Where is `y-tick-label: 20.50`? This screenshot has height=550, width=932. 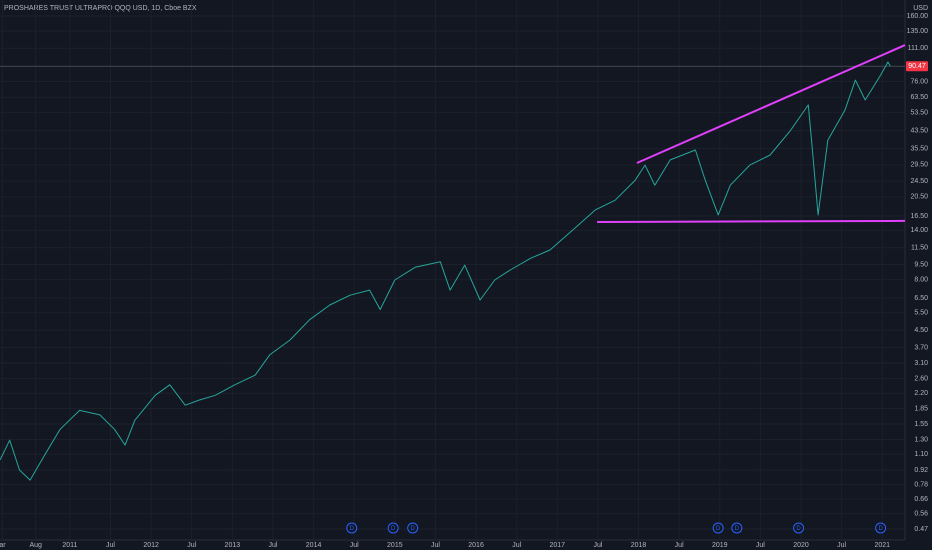 y-tick-label: 20.50 is located at coordinates (919, 197).